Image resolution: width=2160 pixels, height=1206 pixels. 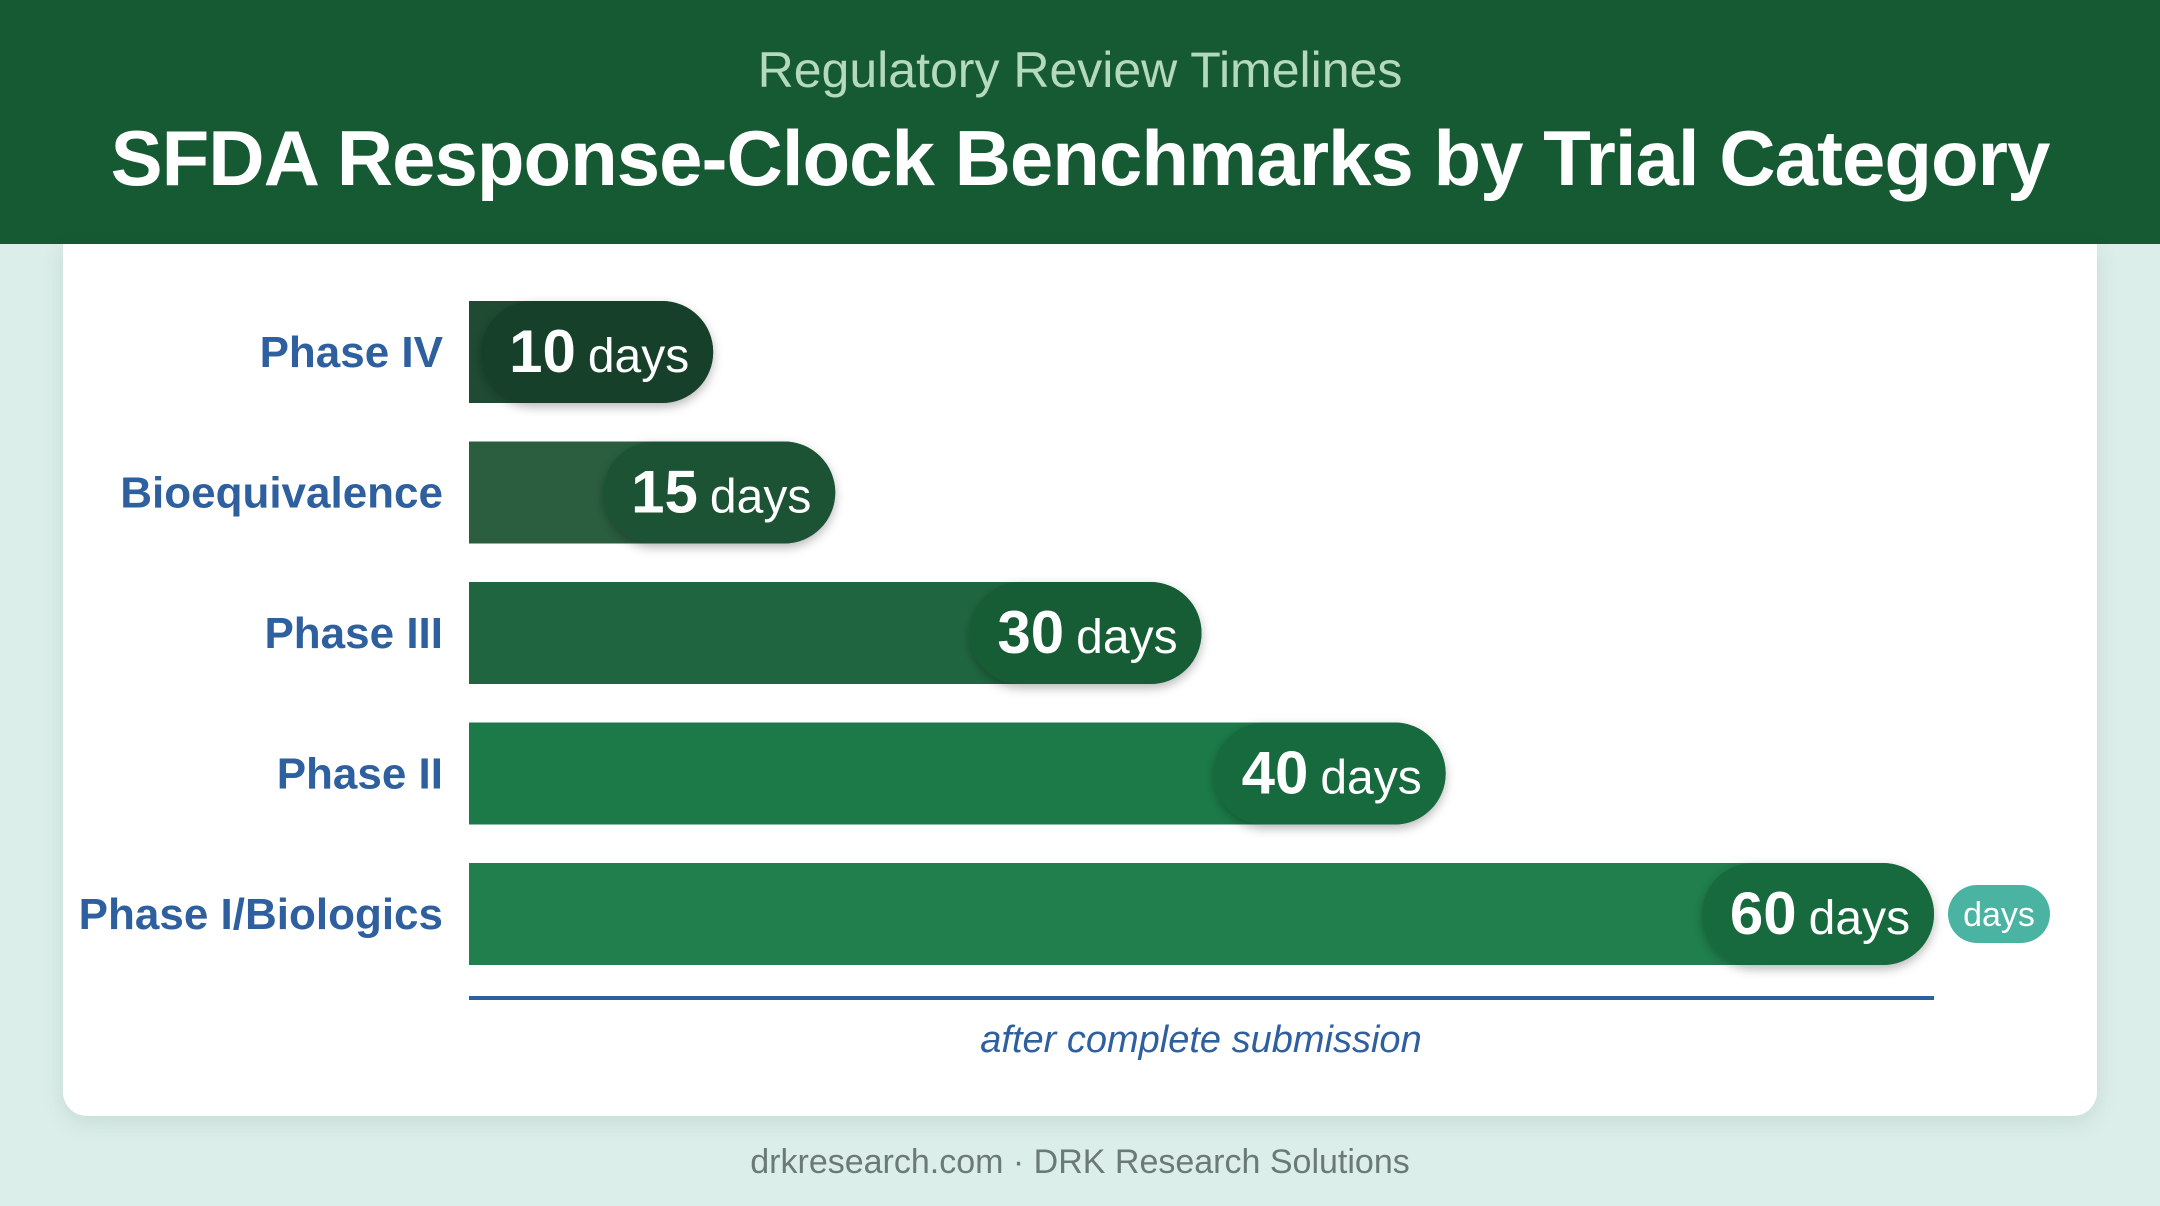 I want to click on unit-badge, so click(x=1999, y=914).